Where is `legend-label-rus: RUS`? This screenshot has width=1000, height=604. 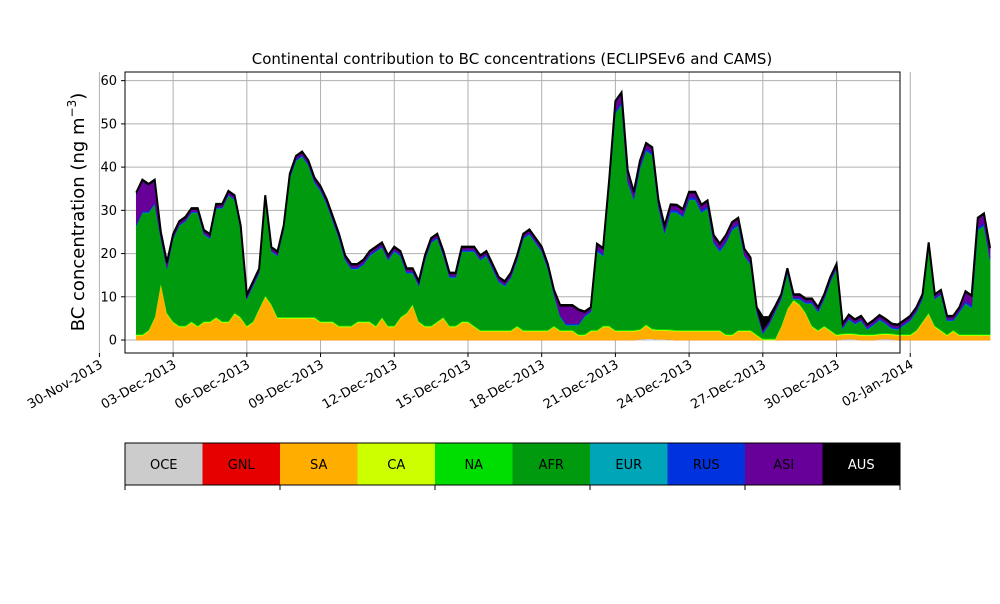
legend-label-rus: RUS is located at coordinates (706, 465).